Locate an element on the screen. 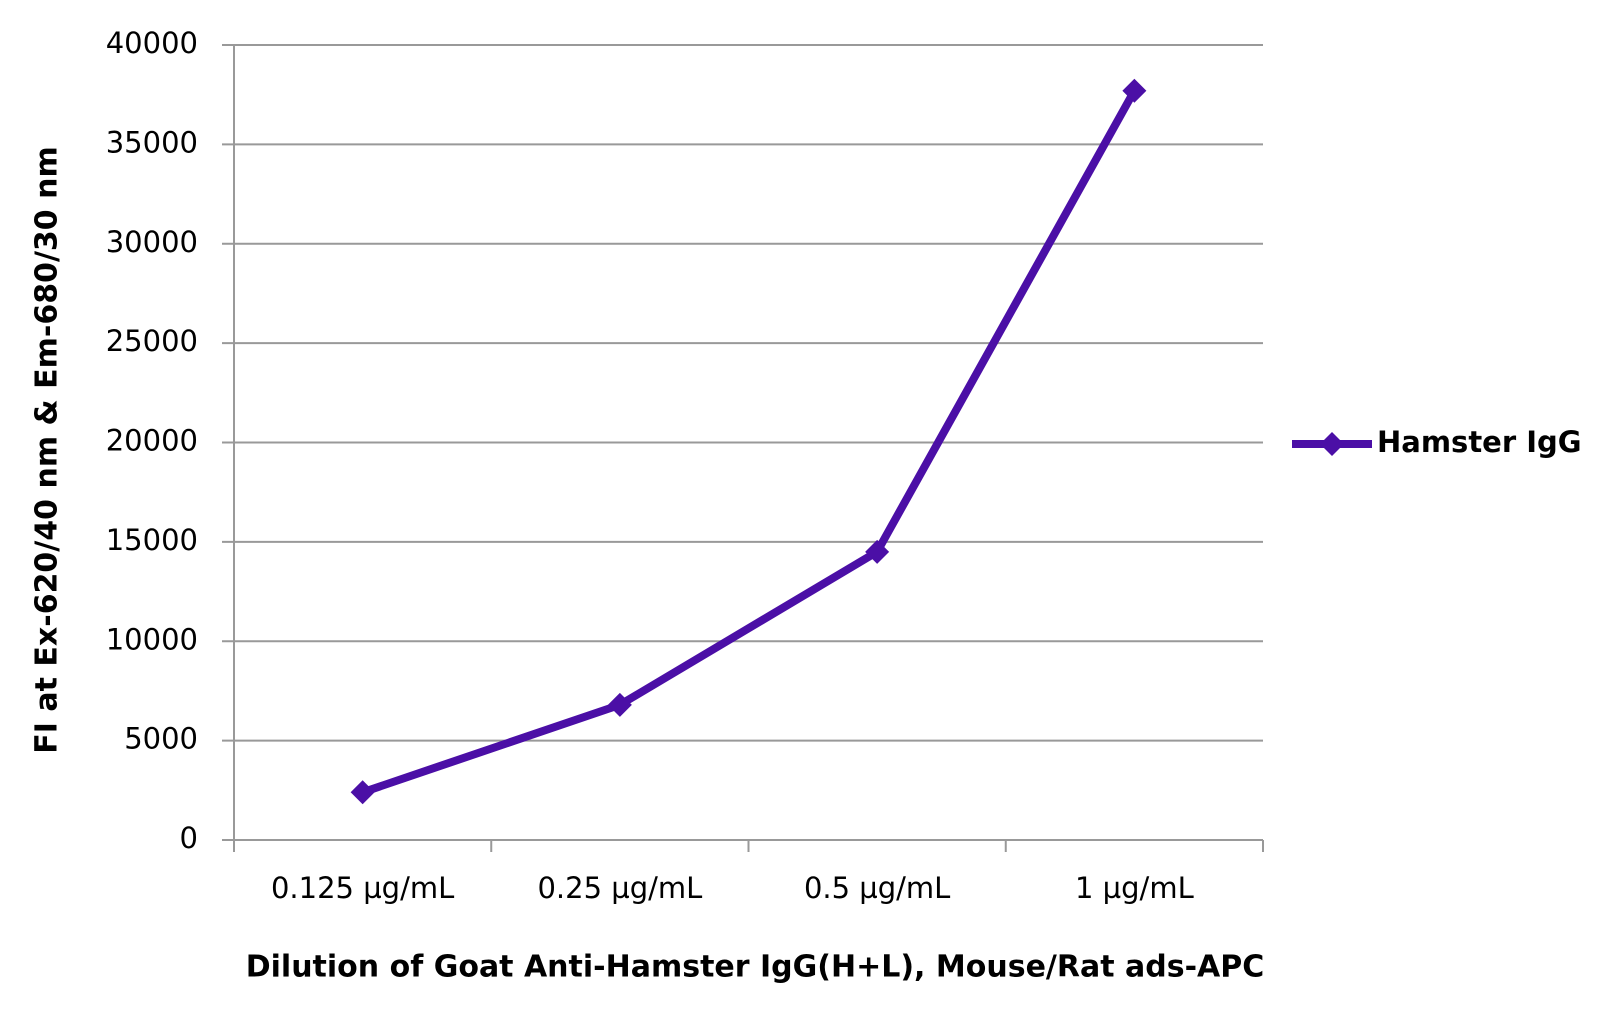 The height and width of the screenshot is (1019, 1618). y-tick-label: 20000 is located at coordinates (152, 441).